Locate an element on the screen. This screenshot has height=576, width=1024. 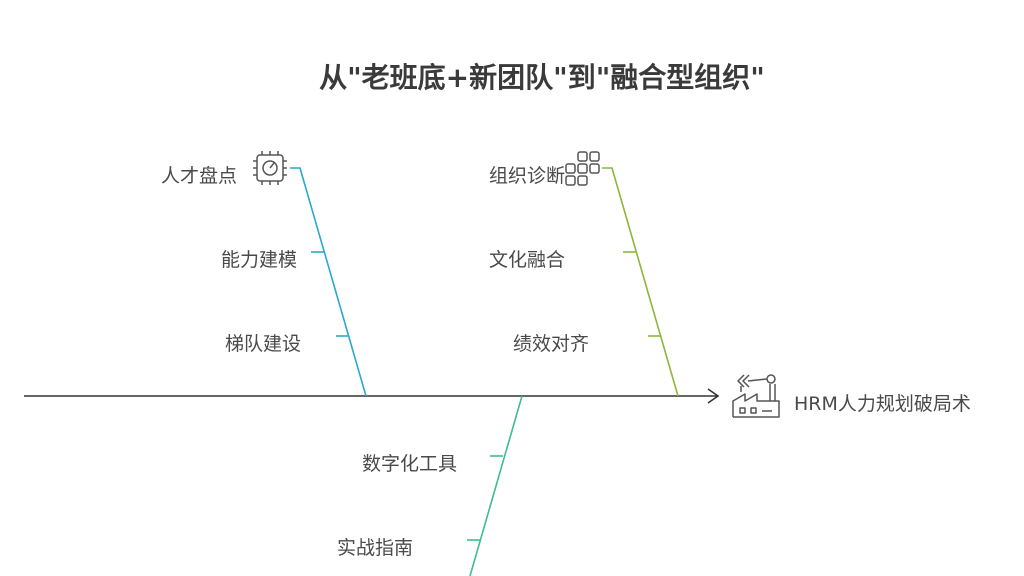
branch-org-item: 绩效对齐 is located at coordinates (551, 344).